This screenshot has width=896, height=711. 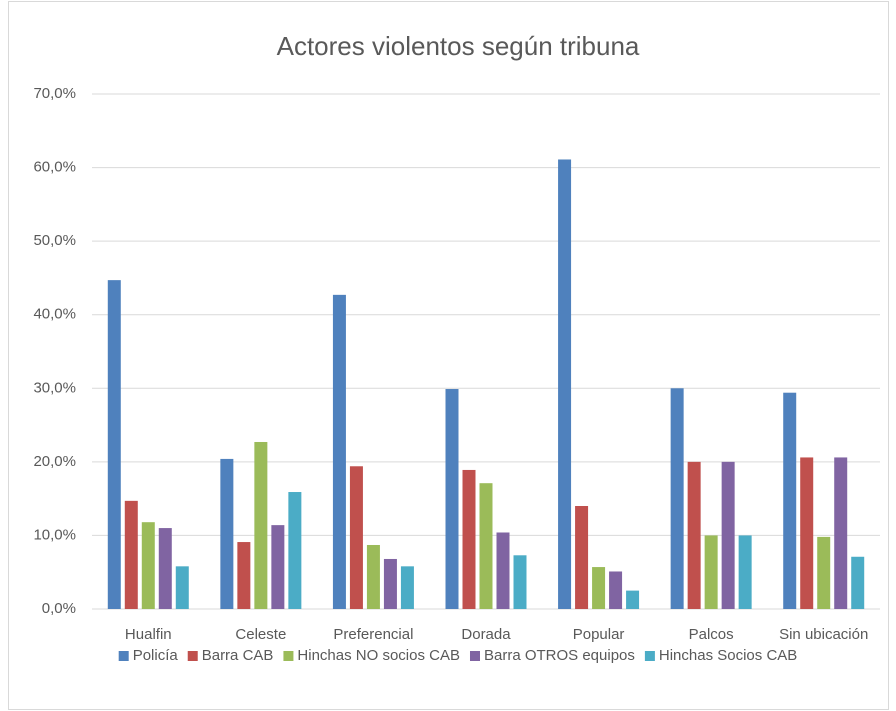 I want to click on legend-label: Barra OTROS equipos, so click(x=559, y=655).